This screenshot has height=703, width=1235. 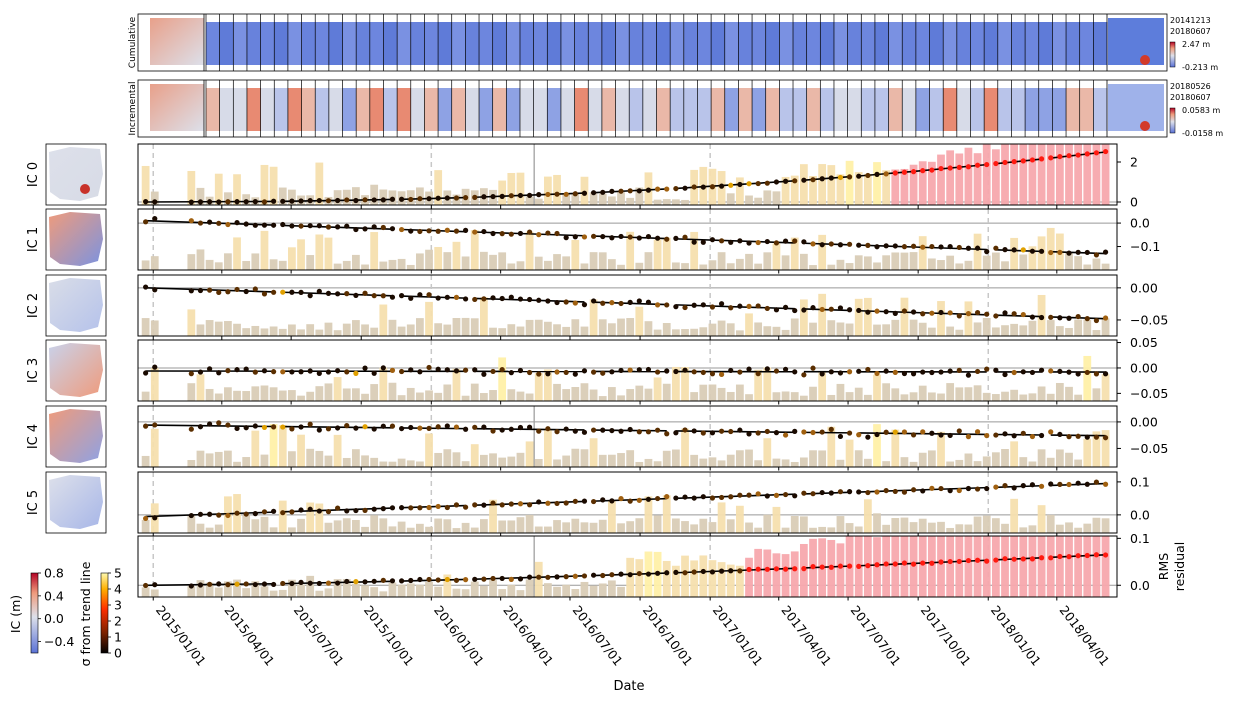 I want to click on x-tick-label: 2016/10/01, so click(x=668, y=636).